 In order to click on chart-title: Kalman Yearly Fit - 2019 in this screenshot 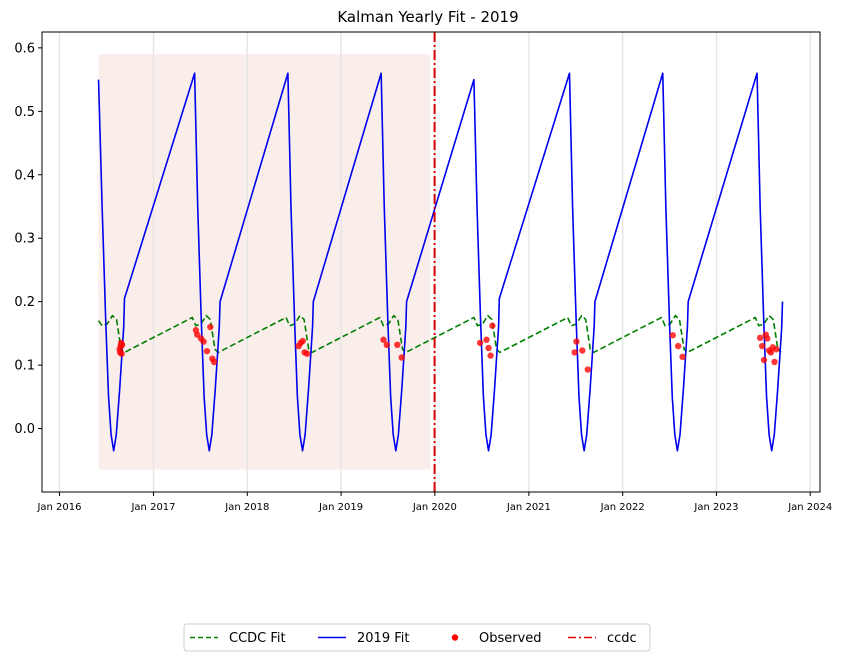, I will do `click(427, 17)`.